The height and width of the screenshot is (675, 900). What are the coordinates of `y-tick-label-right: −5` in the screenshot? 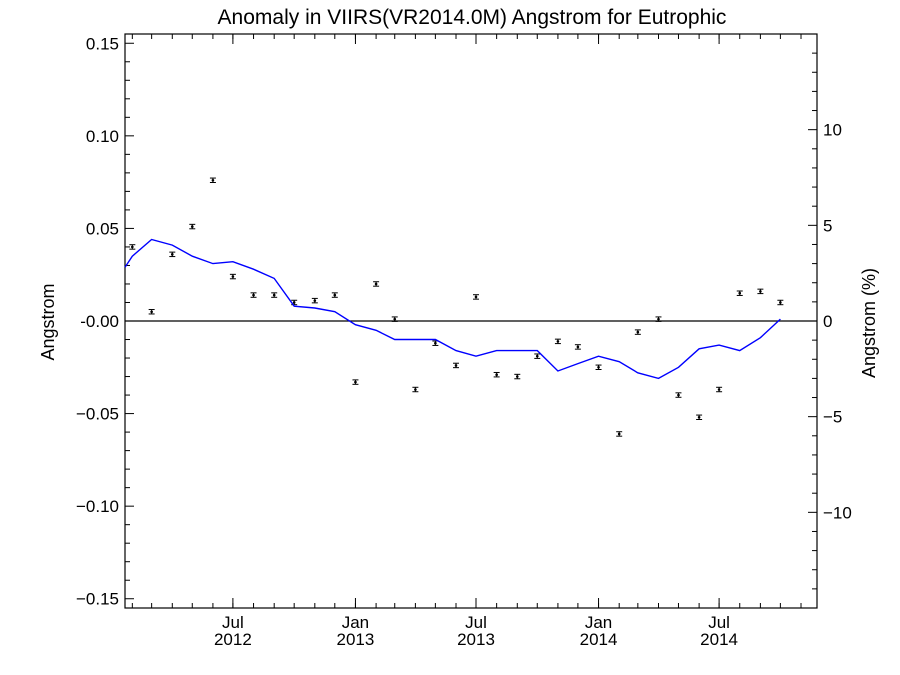 It's located at (832, 417).